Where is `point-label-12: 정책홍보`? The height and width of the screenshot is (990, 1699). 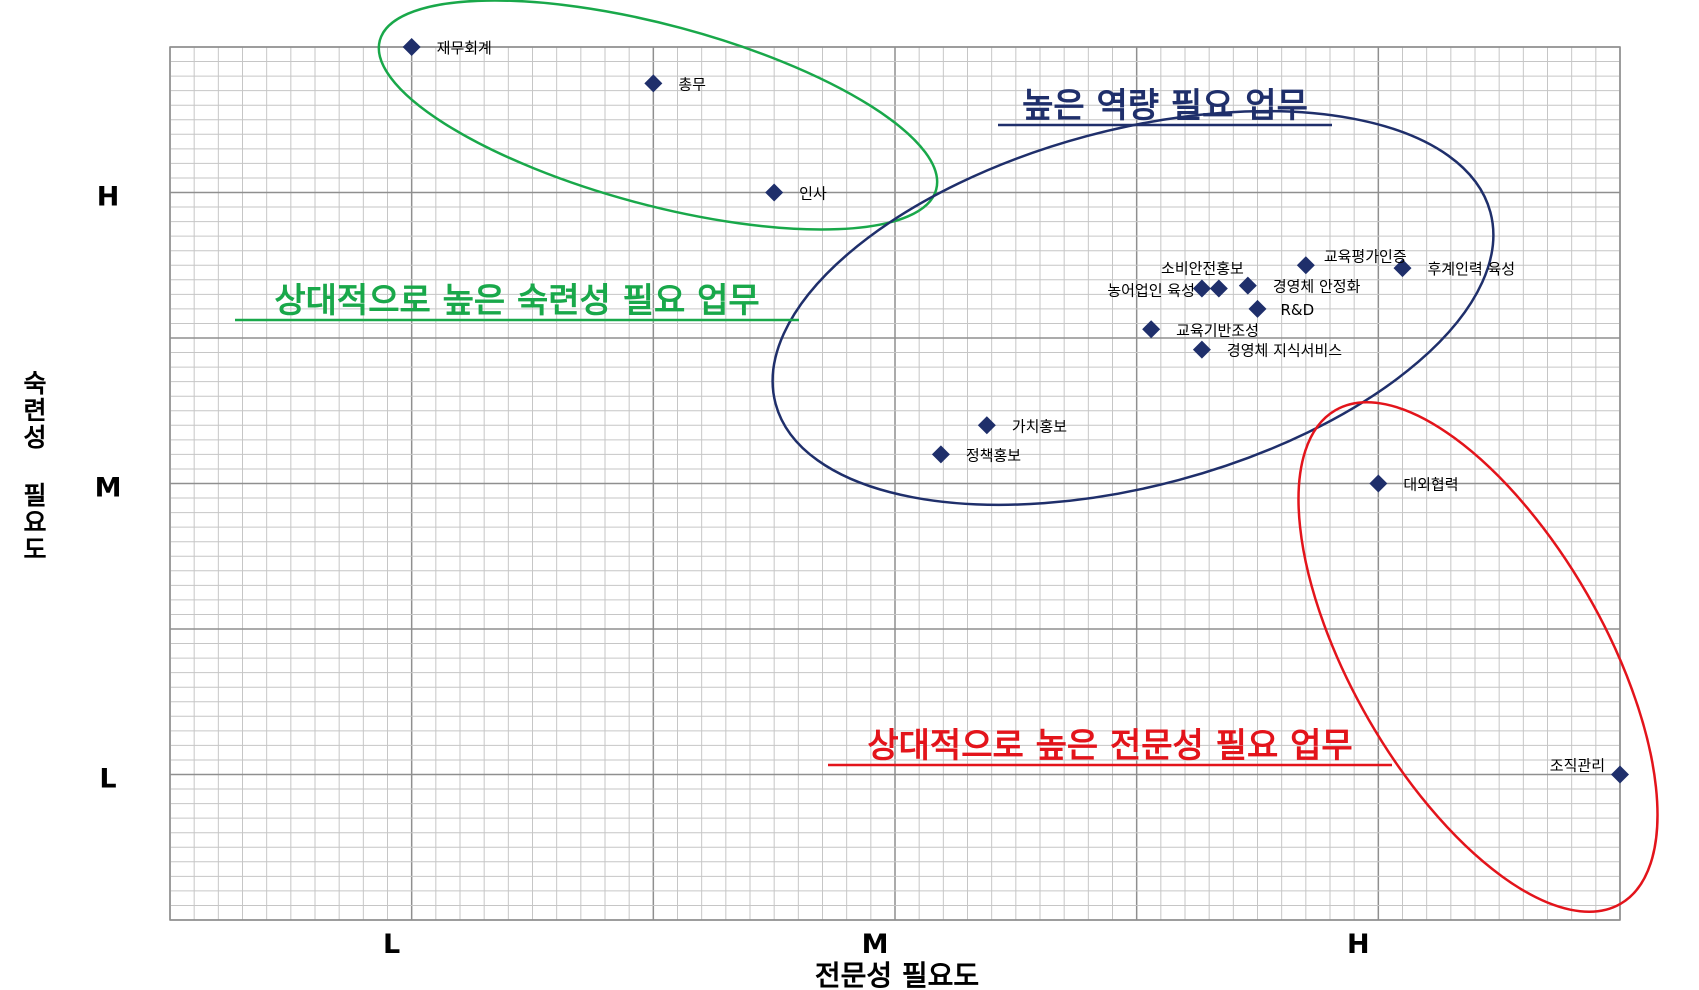 point-label-12: 정책홍보 is located at coordinates (993, 455).